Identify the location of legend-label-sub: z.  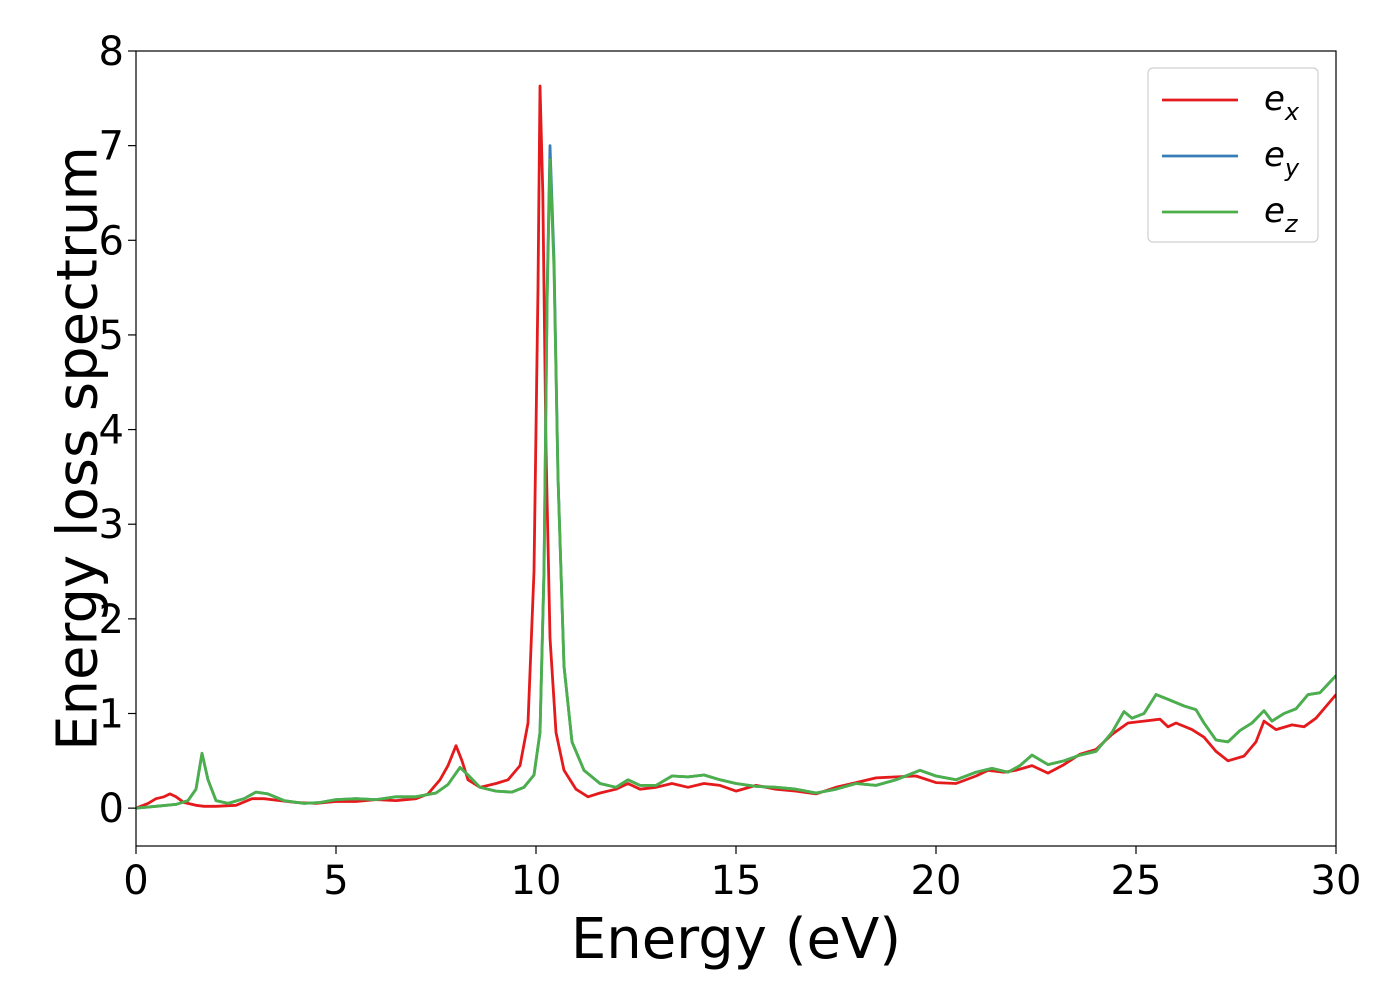
(1291, 224).